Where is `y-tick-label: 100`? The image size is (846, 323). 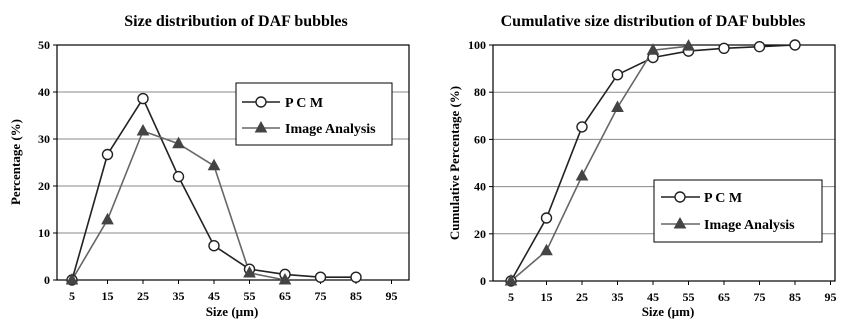 y-tick-label: 100 is located at coordinates (477, 45).